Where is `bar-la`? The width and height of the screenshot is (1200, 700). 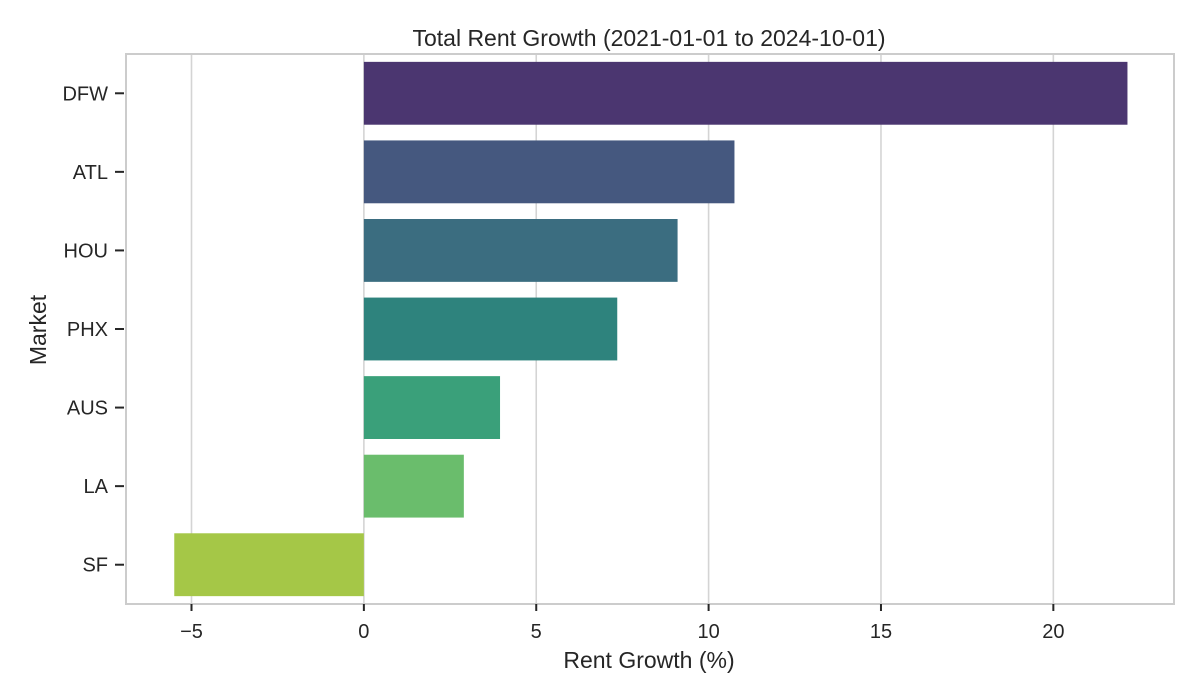
bar-la is located at coordinates (413, 486).